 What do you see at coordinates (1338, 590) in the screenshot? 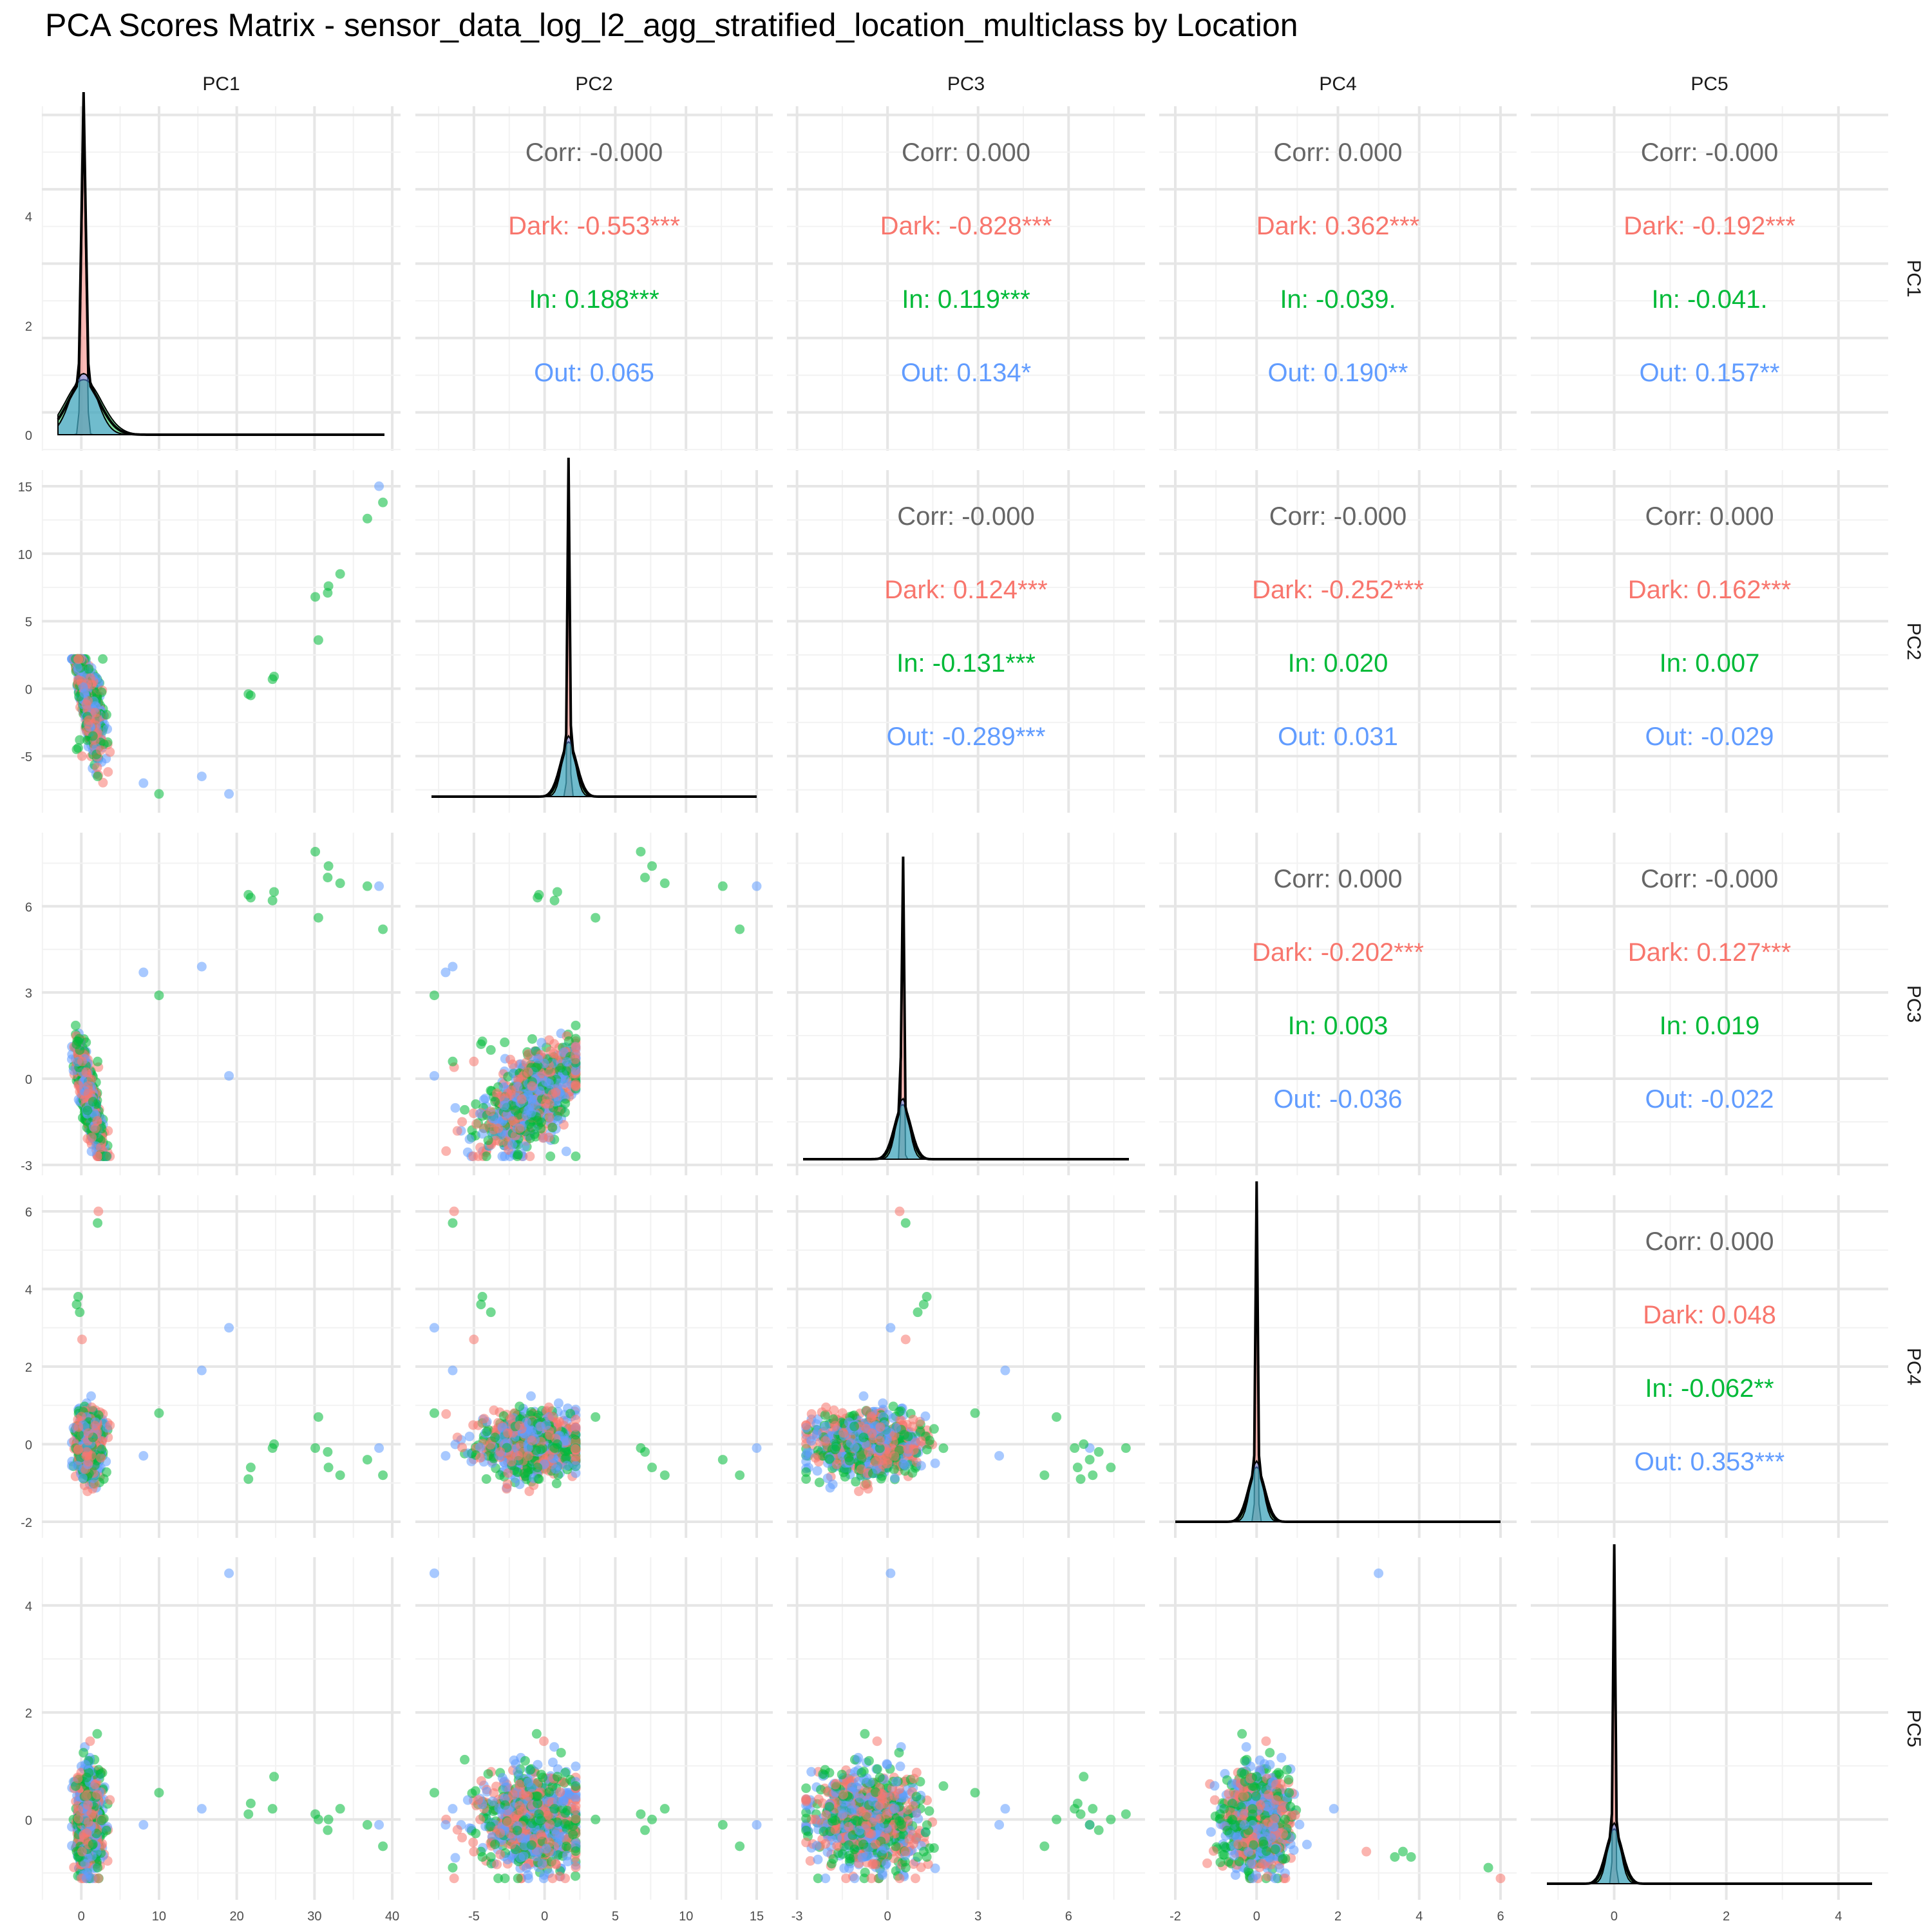
I see `corr-group-label: Dark: -0.252***` at bounding box center [1338, 590].